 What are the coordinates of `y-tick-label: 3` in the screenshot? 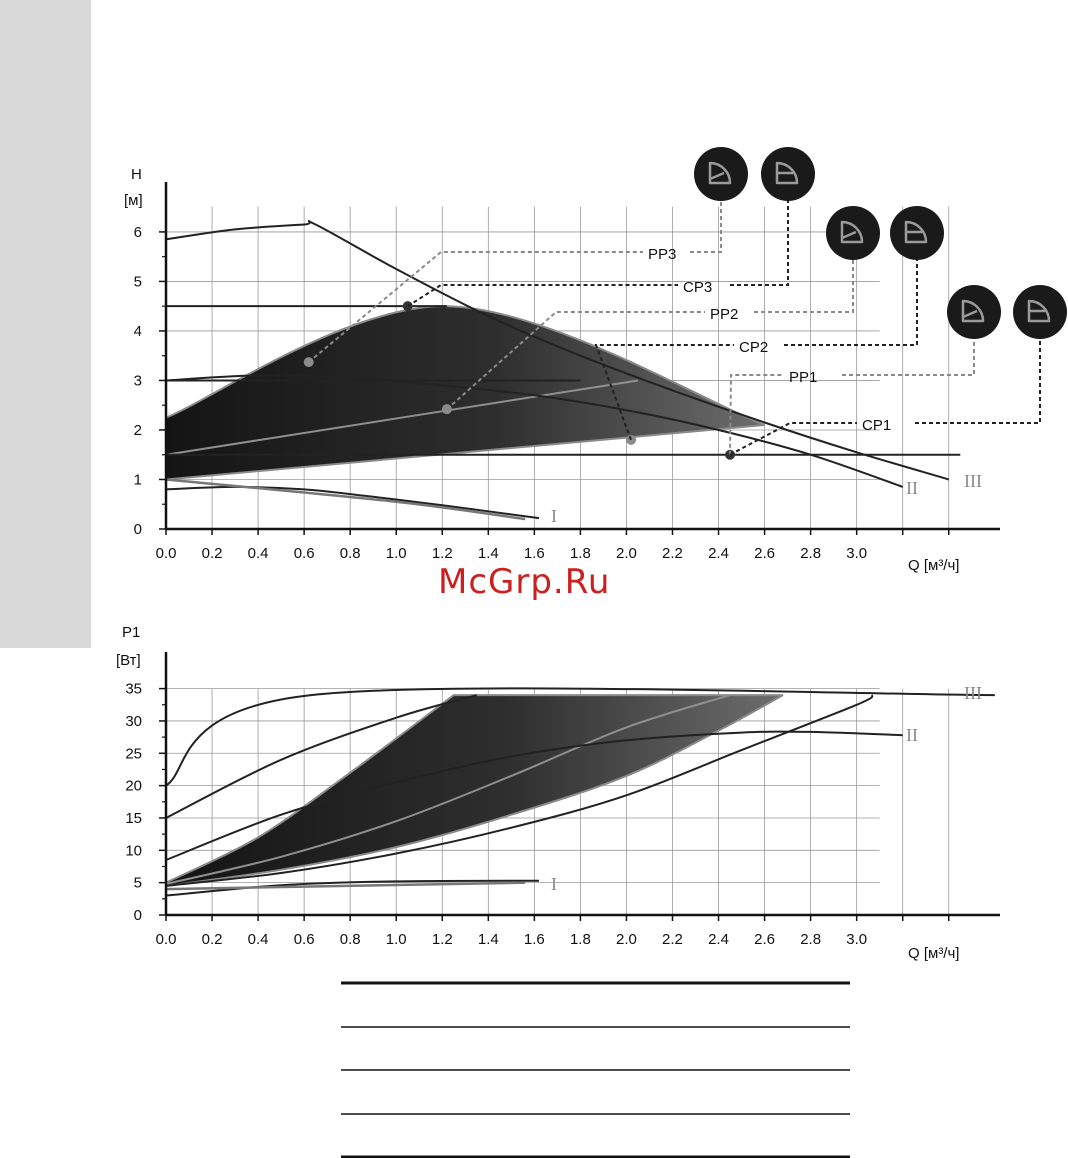 It's located at (138, 380).